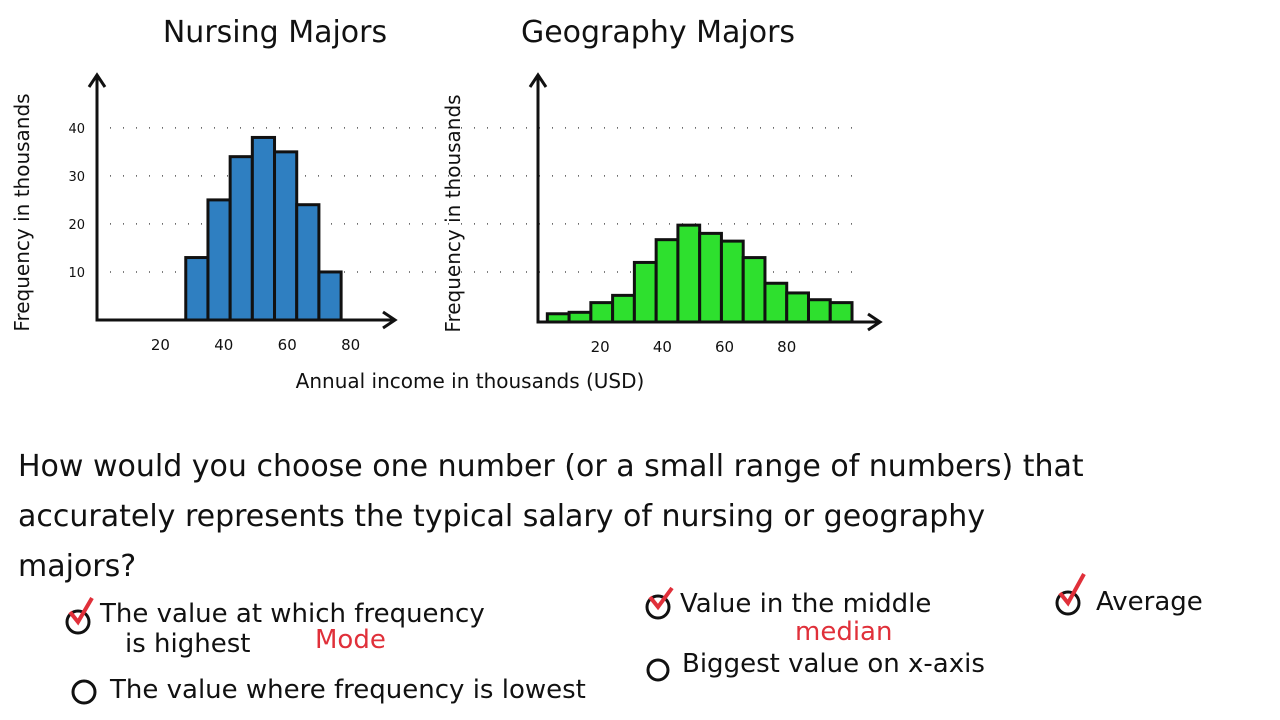  What do you see at coordinates (573, 647) in the screenshot?
I see `checkboxes` at bounding box center [573, 647].